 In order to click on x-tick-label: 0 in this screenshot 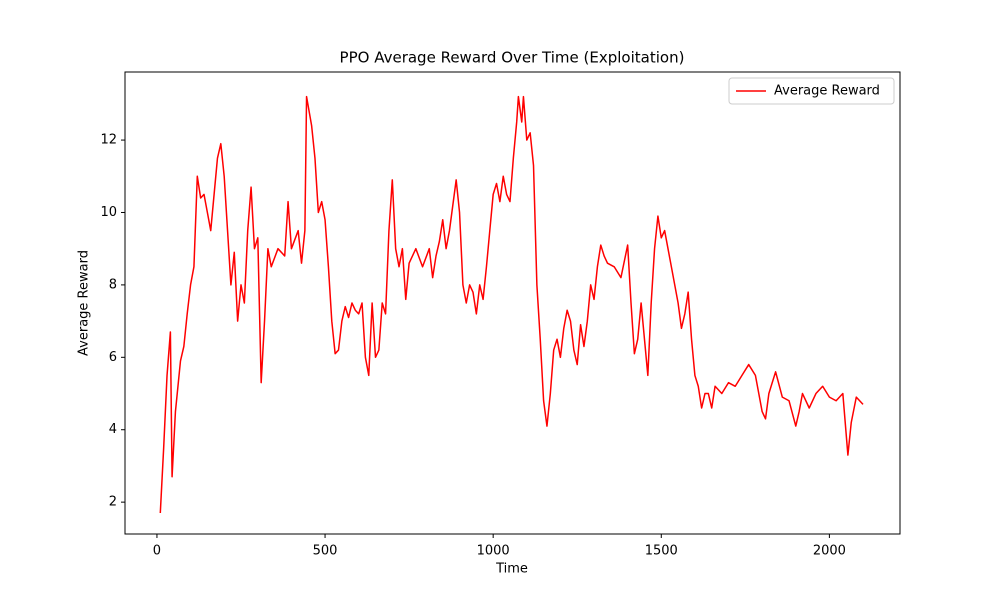, I will do `click(157, 551)`.